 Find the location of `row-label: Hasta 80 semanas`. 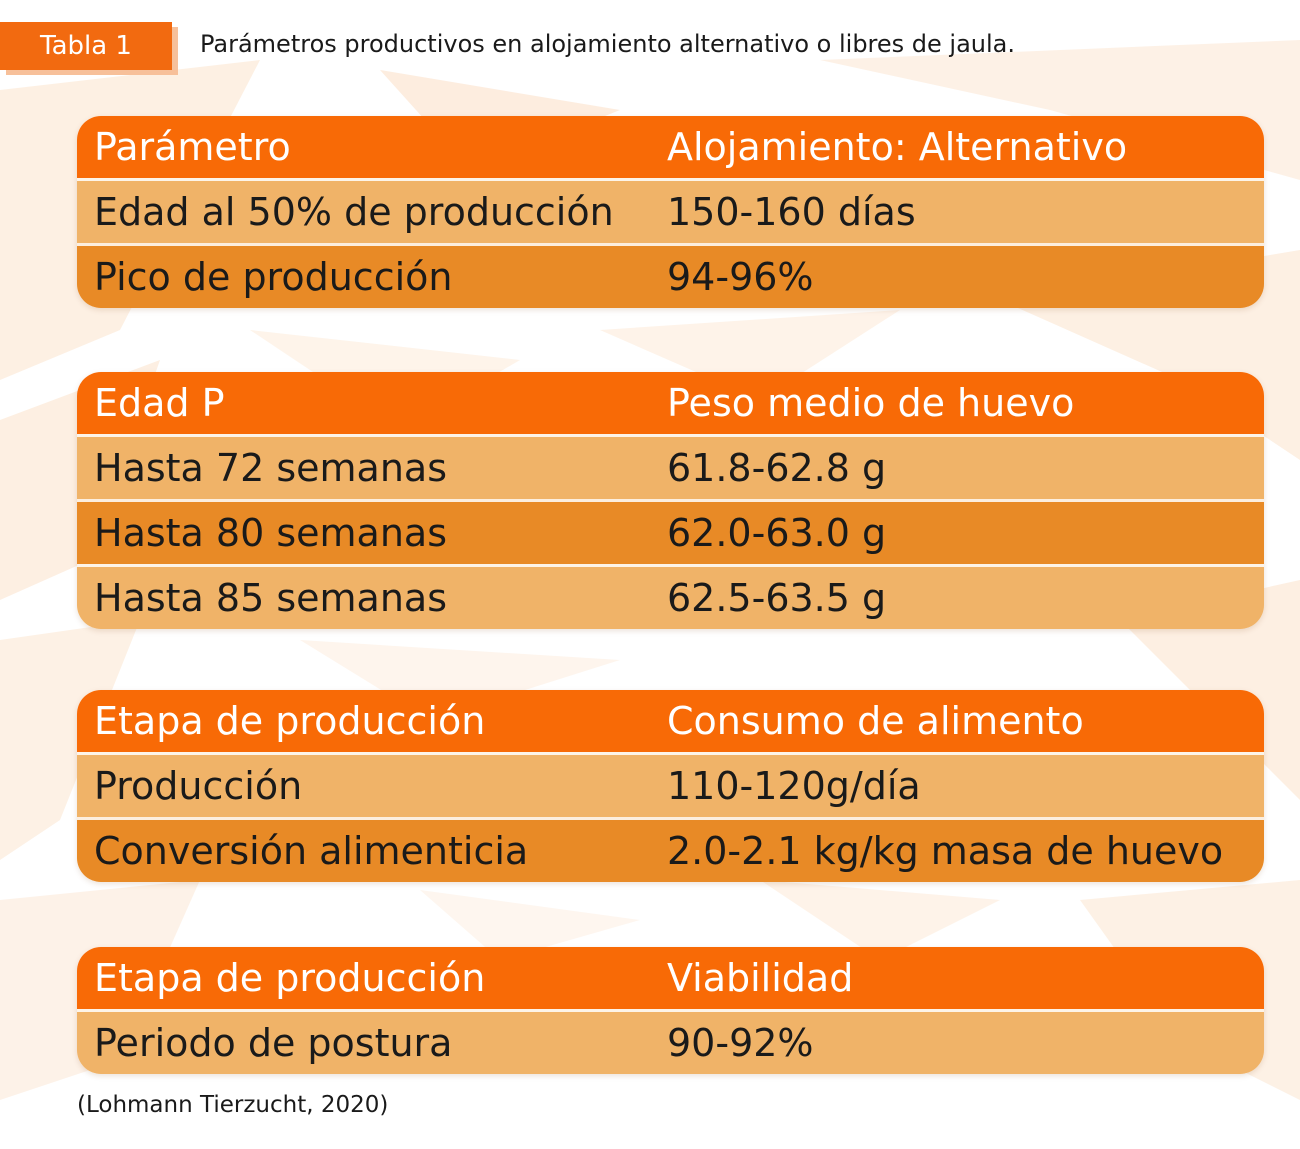

row-label: Hasta 80 semanas is located at coordinates (271, 533).